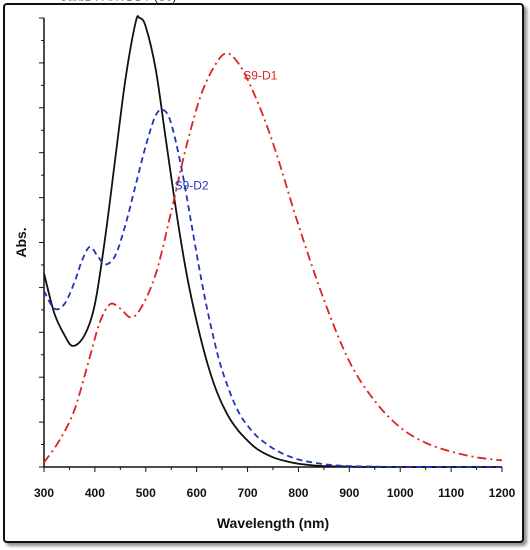  Describe the element at coordinates (502, 493) in the screenshot. I see `x-tick-label: 1200` at that location.